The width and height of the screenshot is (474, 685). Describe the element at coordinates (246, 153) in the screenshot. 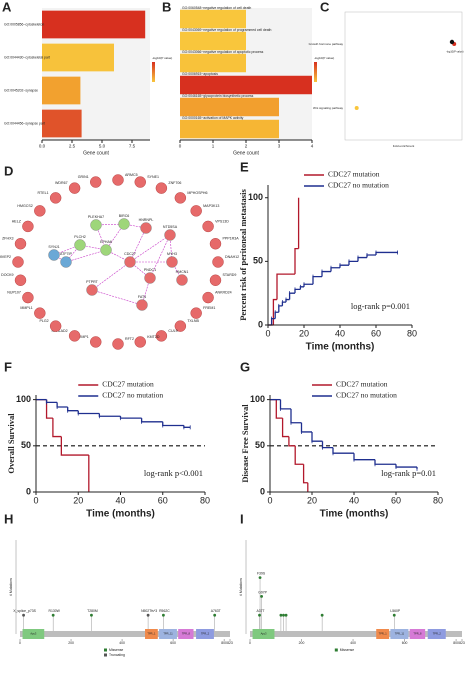

I see `x-axis-label: Gene count` at that location.